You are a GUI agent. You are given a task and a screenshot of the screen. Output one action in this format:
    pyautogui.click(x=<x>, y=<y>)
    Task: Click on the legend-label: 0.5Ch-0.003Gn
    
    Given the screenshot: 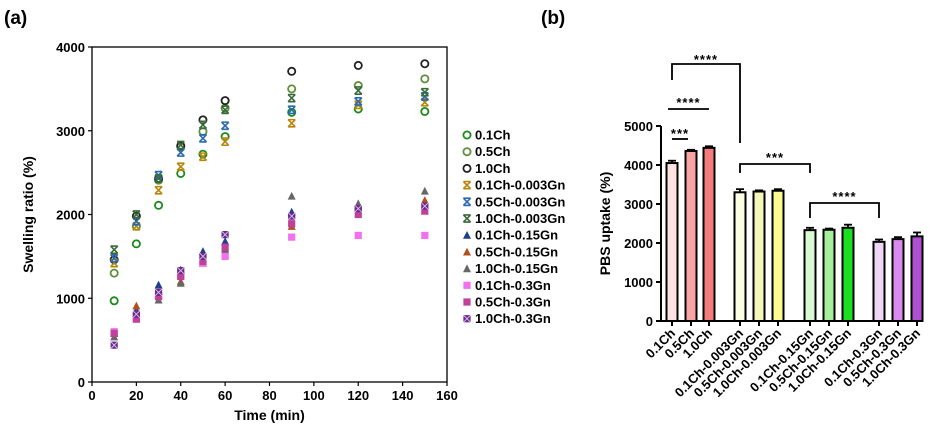 What is the action you would take?
    pyautogui.click(x=520, y=201)
    